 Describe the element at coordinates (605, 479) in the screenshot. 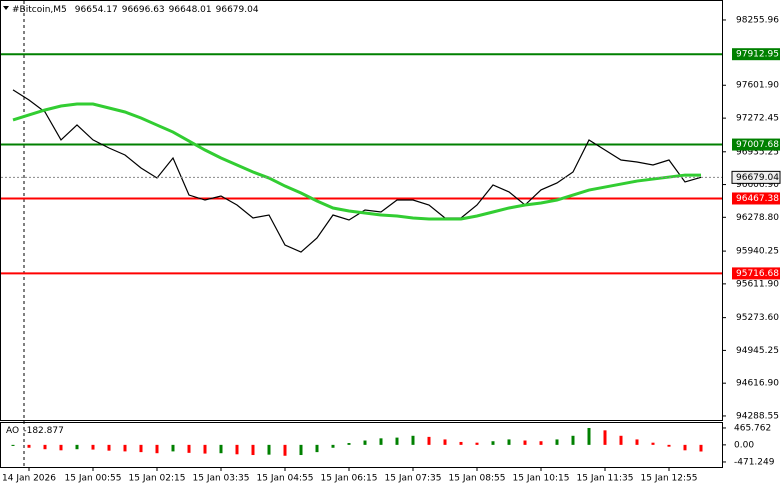

I see `x-tick-label: 15 Jan 11:35` at that location.